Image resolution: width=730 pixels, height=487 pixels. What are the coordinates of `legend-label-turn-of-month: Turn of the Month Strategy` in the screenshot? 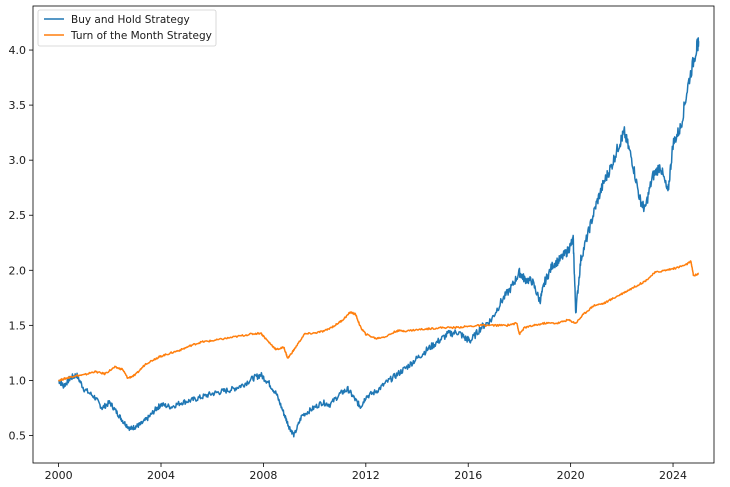 It's located at (141, 36).